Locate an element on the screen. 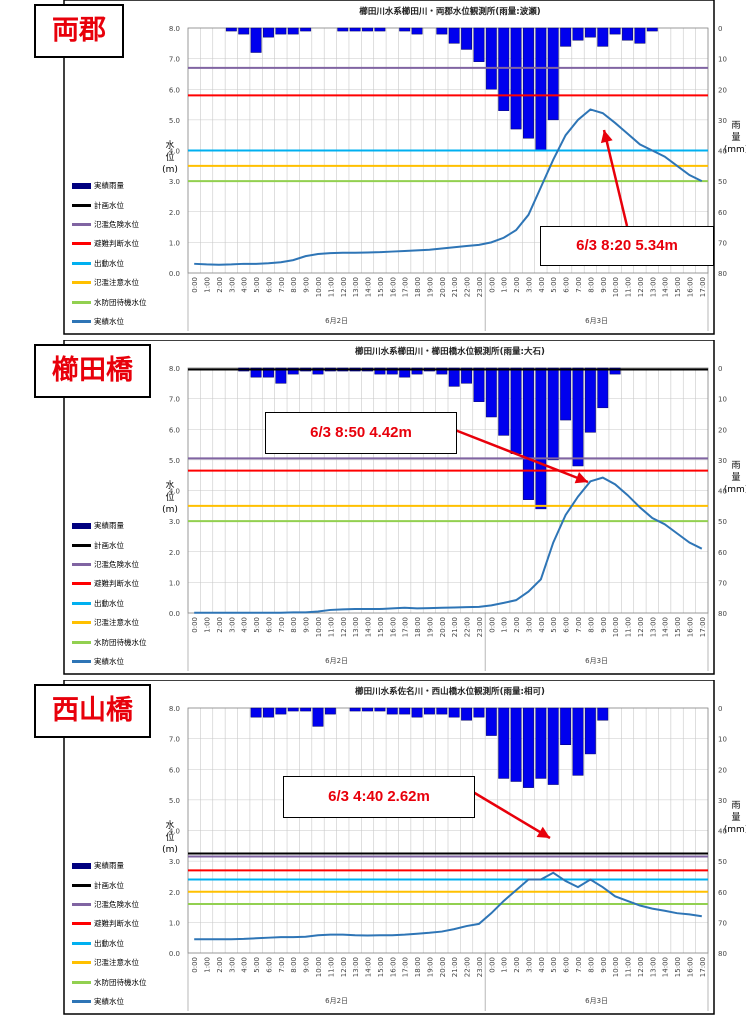  day-label: 6月3日 is located at coordinates (596, 1001).